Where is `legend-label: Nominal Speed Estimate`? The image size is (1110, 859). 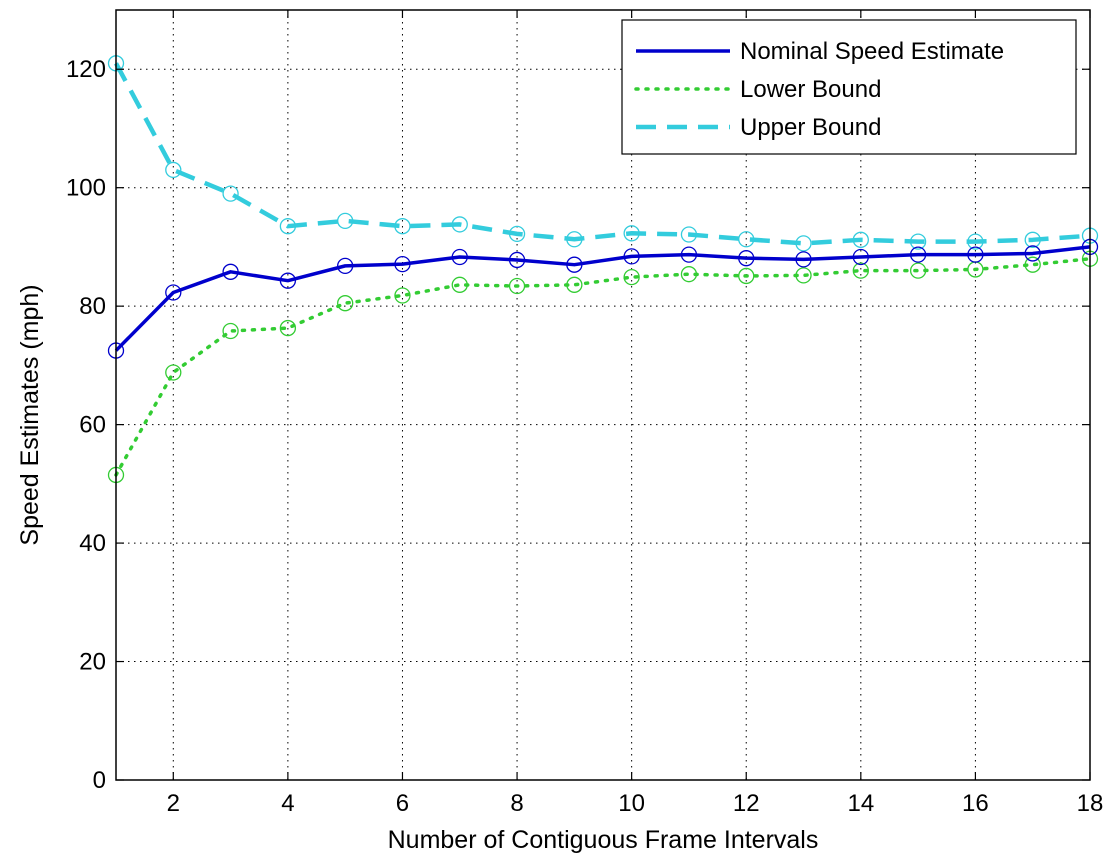 legend-label: Nominal Speed Estimate is located at coordinates (872, 51).